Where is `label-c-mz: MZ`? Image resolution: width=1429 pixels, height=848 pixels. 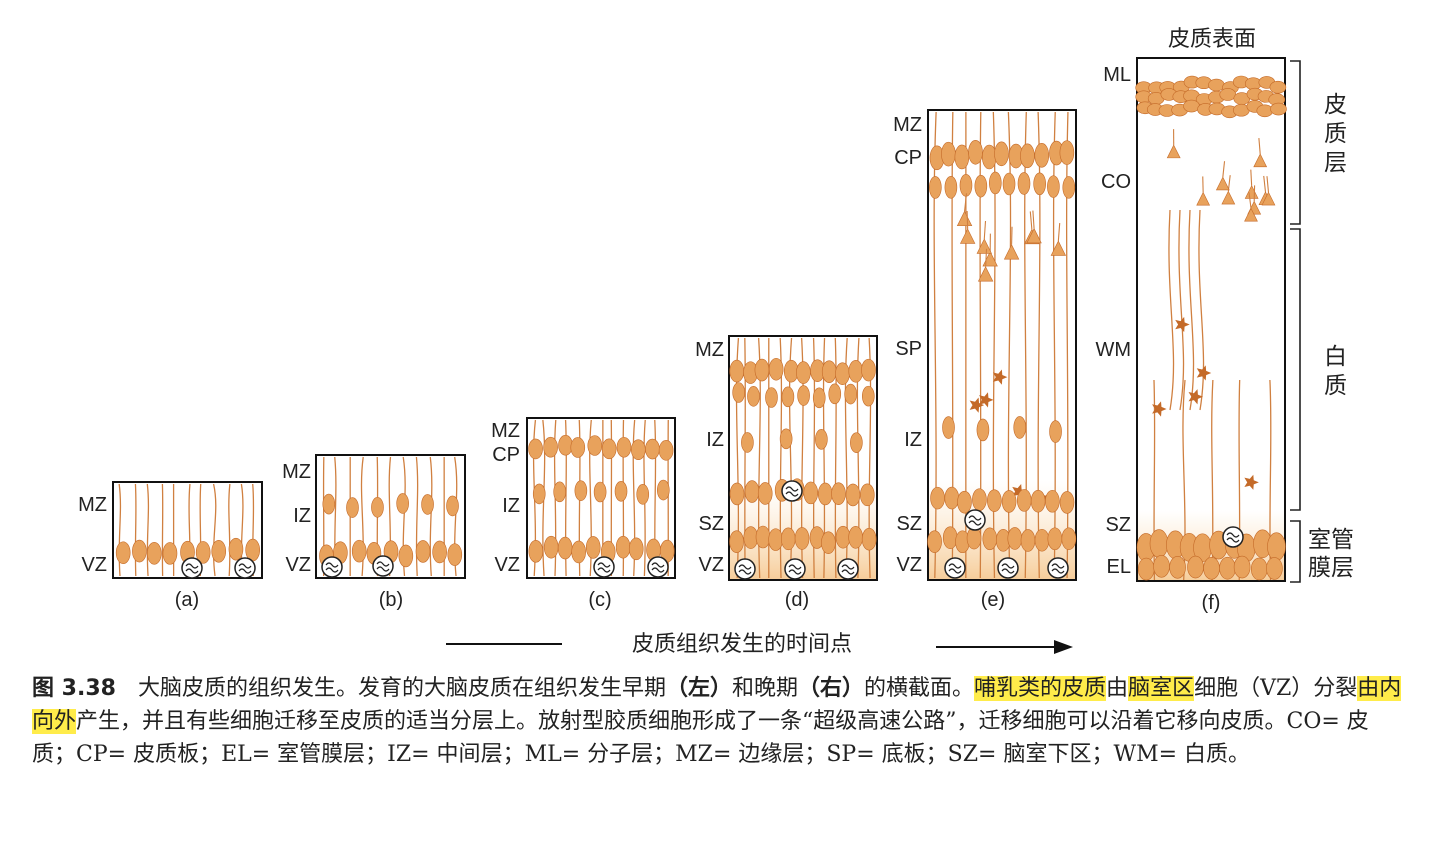 label-c-mz: MZ is located at coordinates (505, 431).